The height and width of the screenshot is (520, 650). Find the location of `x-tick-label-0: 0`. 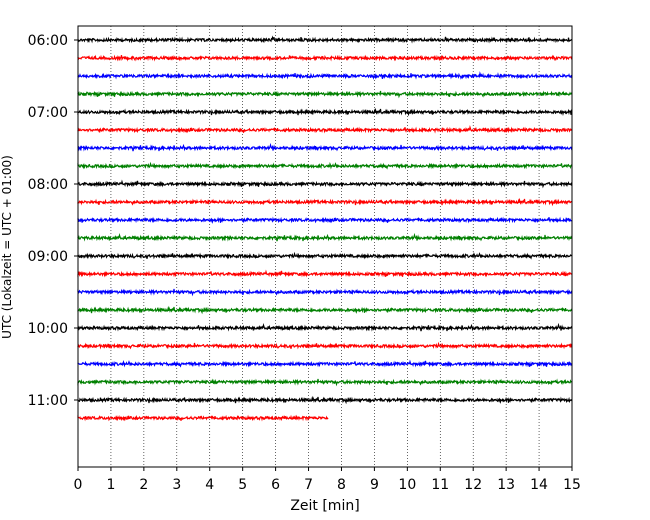

x-tick-label-0: 0 is located at coordinates (78, 485).